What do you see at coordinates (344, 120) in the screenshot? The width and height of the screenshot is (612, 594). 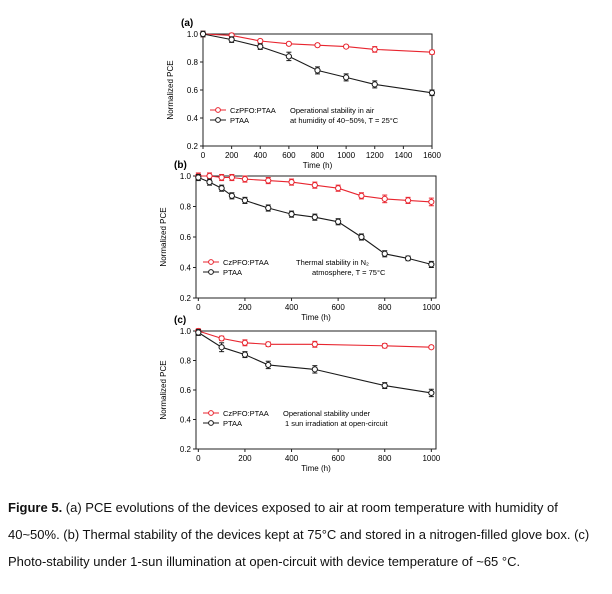 I see `annotation-line: at humidity of 40~50%, T = 25°C` at bounding box center [344, 120].